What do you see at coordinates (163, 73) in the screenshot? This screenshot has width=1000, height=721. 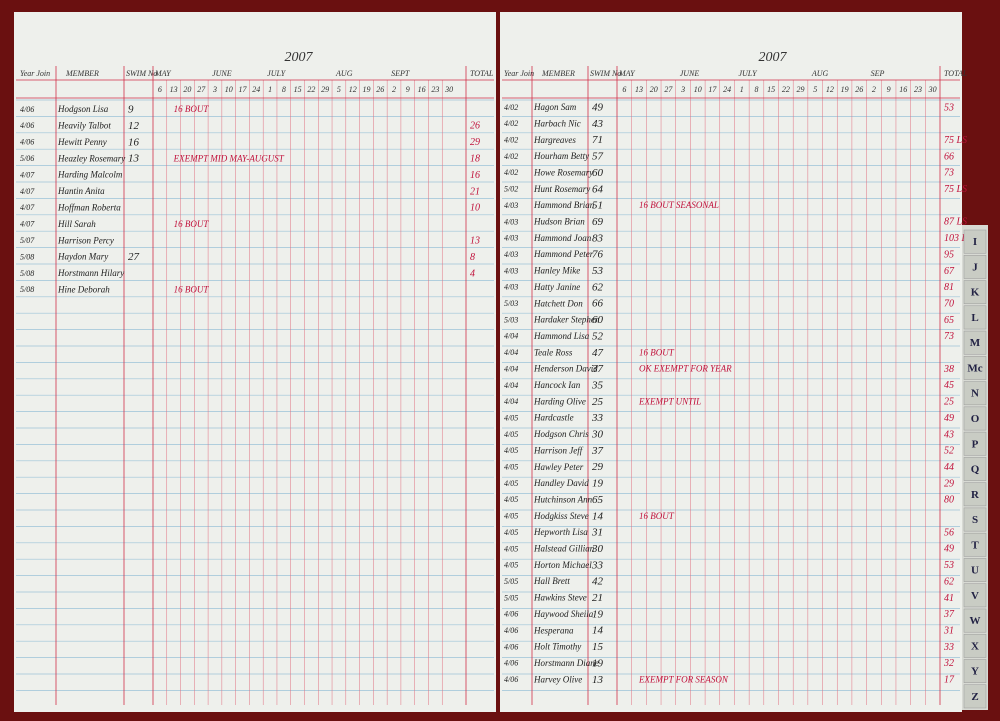 I see `column-header: MAY` at bounding box center [163, 73].